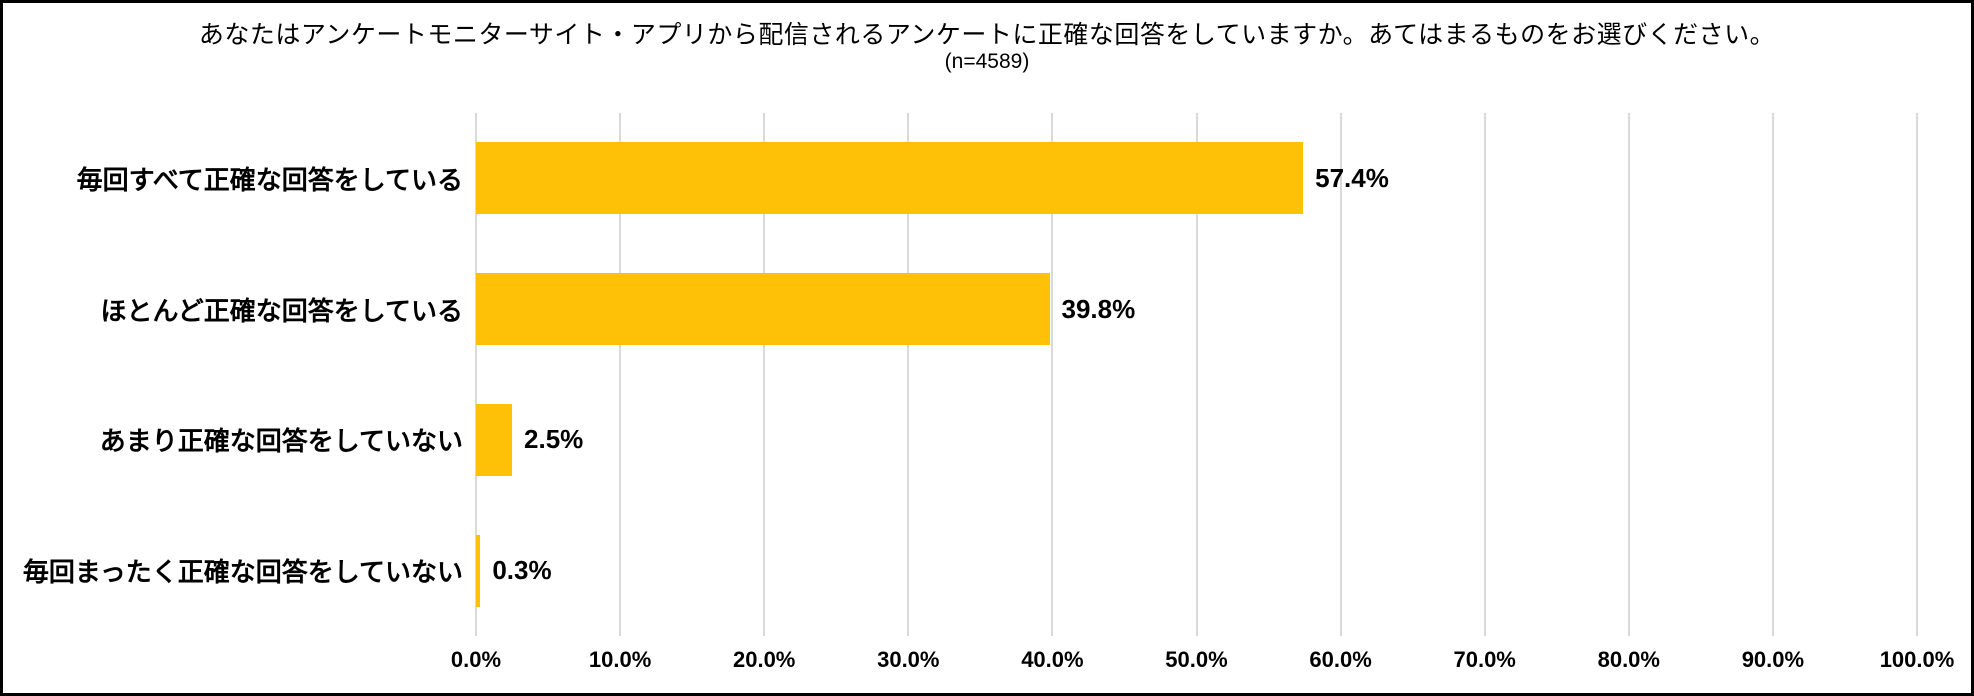 This screenshot has height=696, width=1974. I want to click on x-tick-label: 100.0%, so click(1917, 659).